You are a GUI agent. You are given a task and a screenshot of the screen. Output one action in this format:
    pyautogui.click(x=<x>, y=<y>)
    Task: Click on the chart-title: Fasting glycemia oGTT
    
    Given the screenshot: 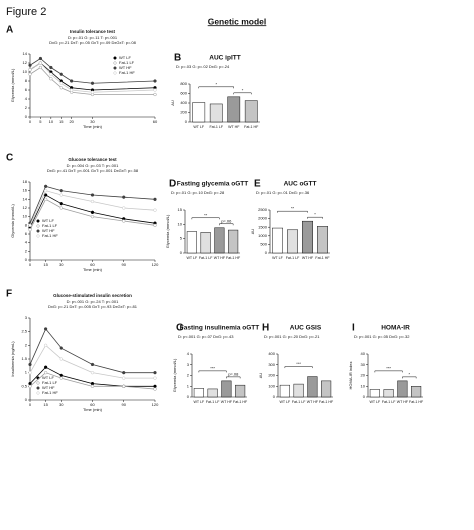 What is the action you would take?
    pyautogui.click(x=213, y=184)
    